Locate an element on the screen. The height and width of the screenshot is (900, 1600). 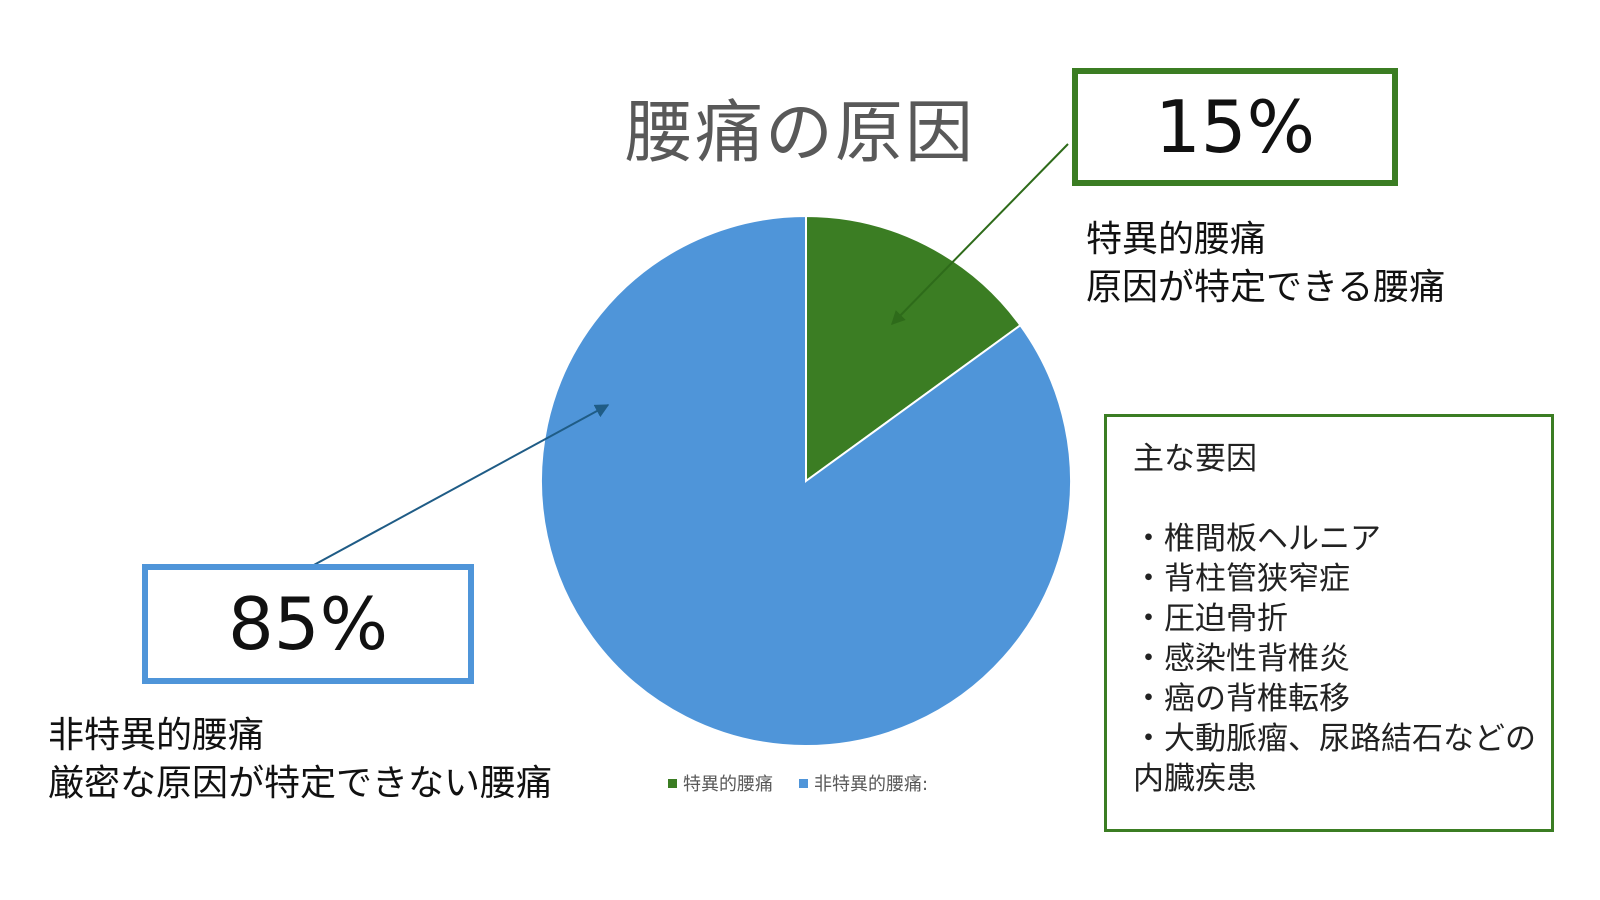
pie-slice-specific is located at coordinates (913, 348).